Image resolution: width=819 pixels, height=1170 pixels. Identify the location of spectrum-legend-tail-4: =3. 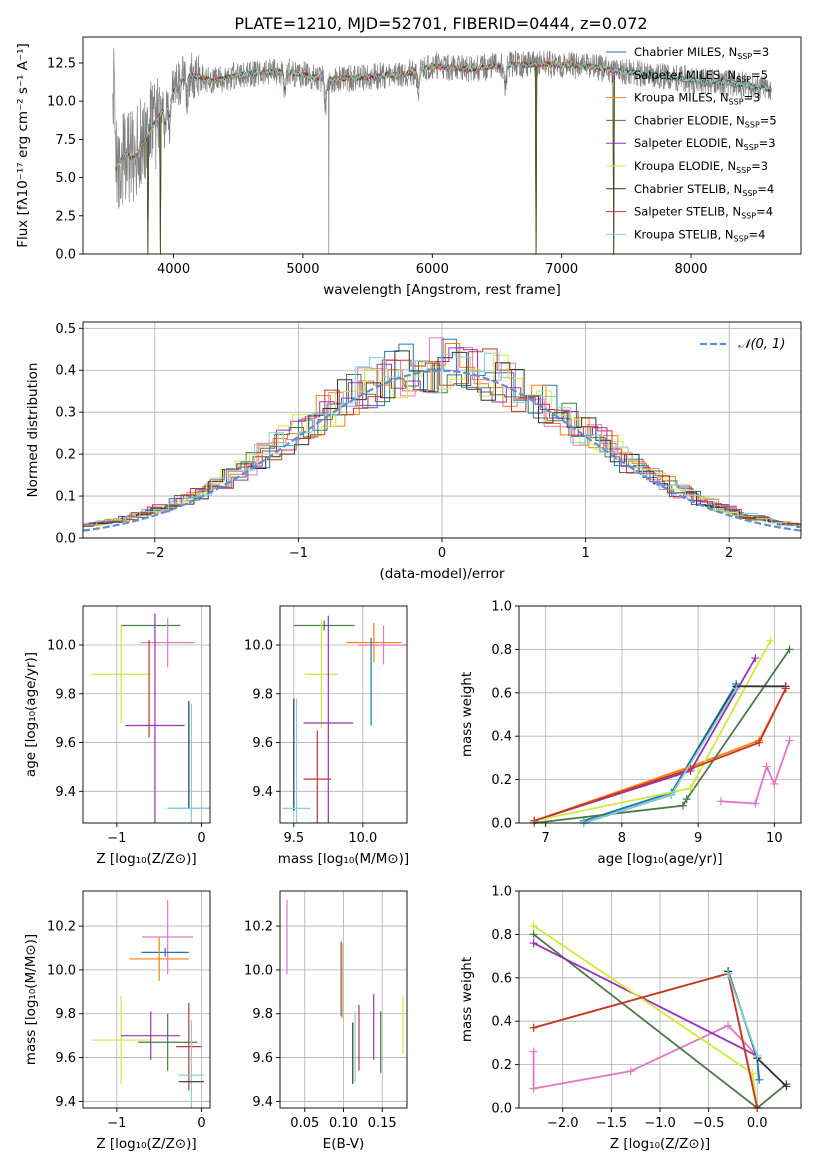
(767, 143).